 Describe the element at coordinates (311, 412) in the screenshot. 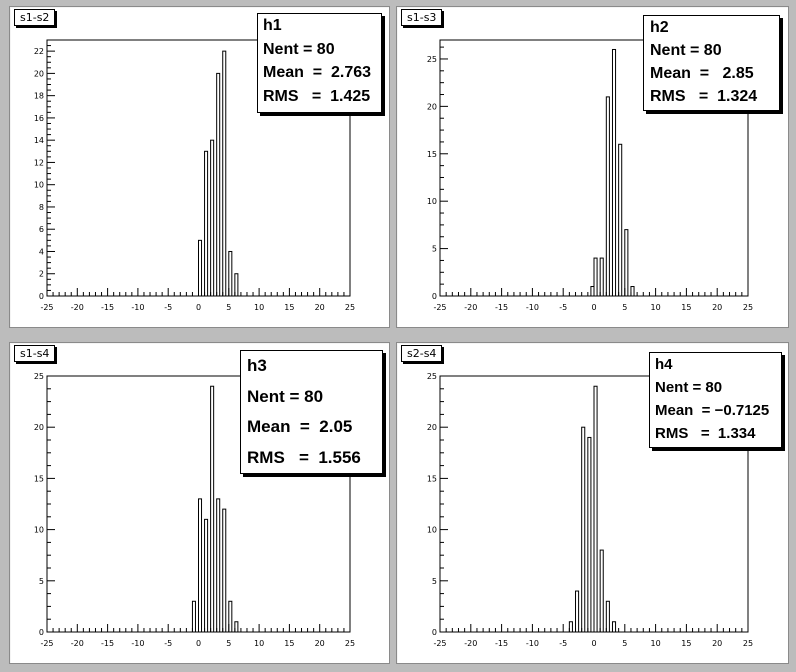

I see `stats-box-h3: h3 Nent = 80 Mean = 2.05 RMS = 1.556` at that location.